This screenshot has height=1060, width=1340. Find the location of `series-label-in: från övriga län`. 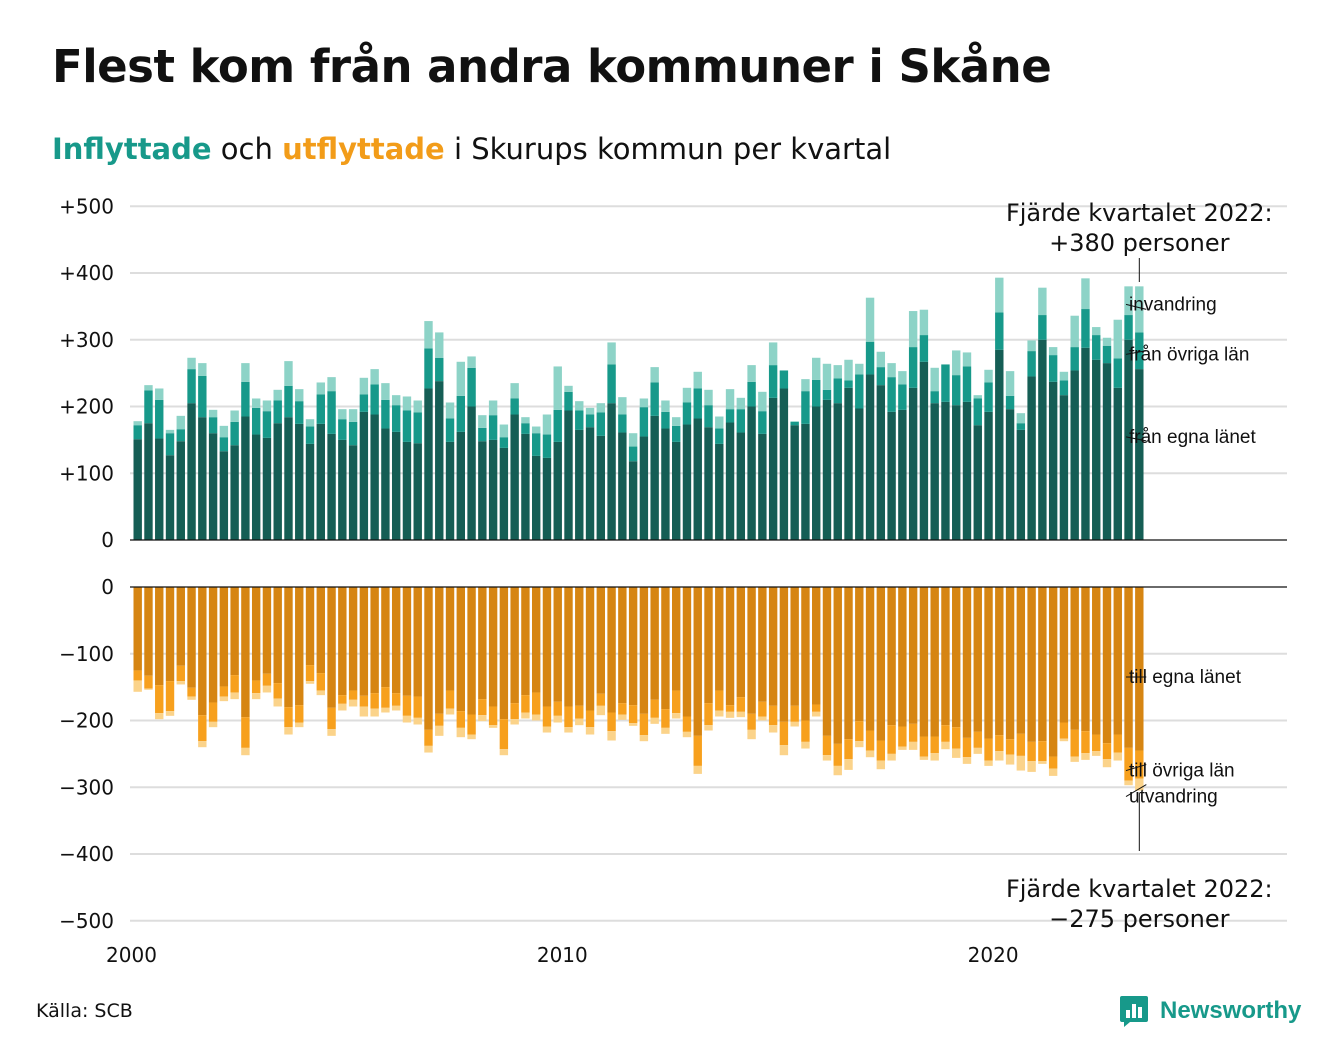

series-label-in: från övriga län is located at coordinates (1189, 354).